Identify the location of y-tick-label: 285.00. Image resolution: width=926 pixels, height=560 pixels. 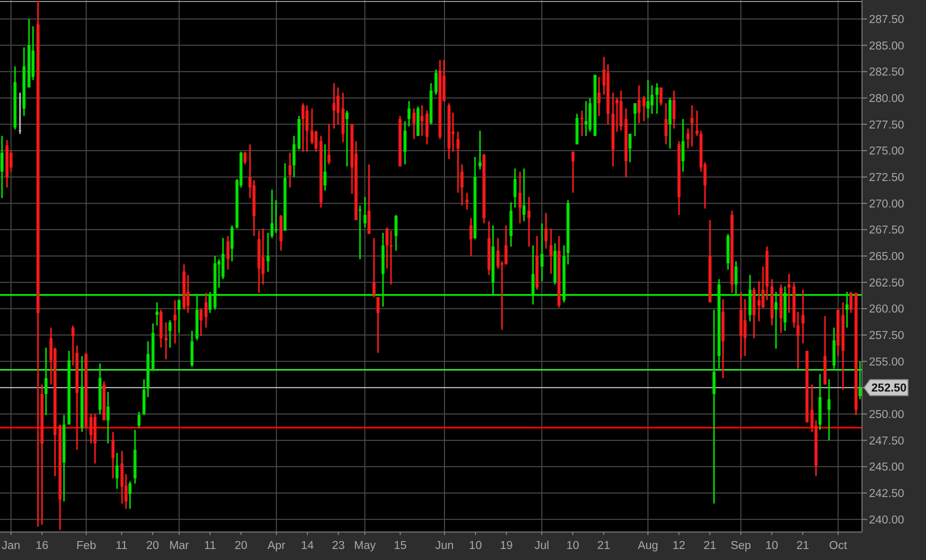
(886, 46).